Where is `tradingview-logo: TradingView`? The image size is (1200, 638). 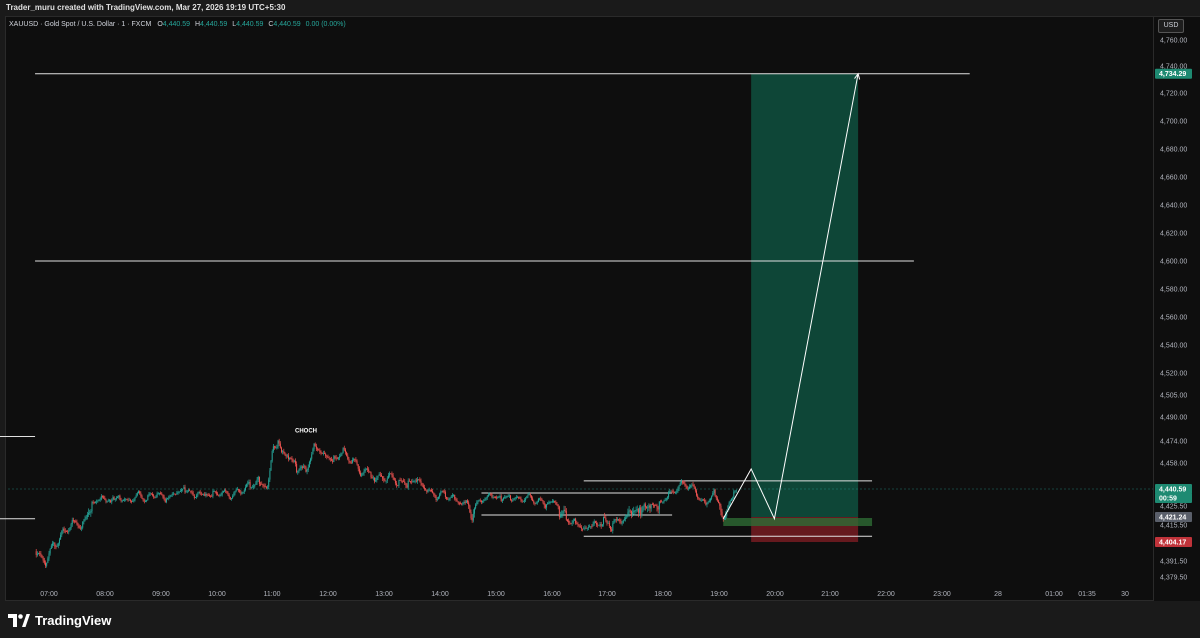 tradingview-logo: TradingView is located at coordinates (59, 620).